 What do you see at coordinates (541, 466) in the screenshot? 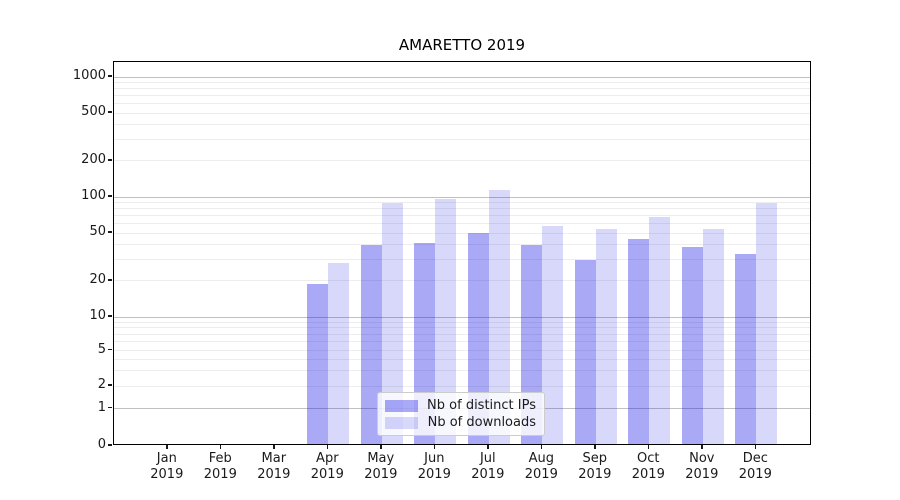
I see `x-tick-label-aug: Aug 2019` at bounding box center [541, 466].